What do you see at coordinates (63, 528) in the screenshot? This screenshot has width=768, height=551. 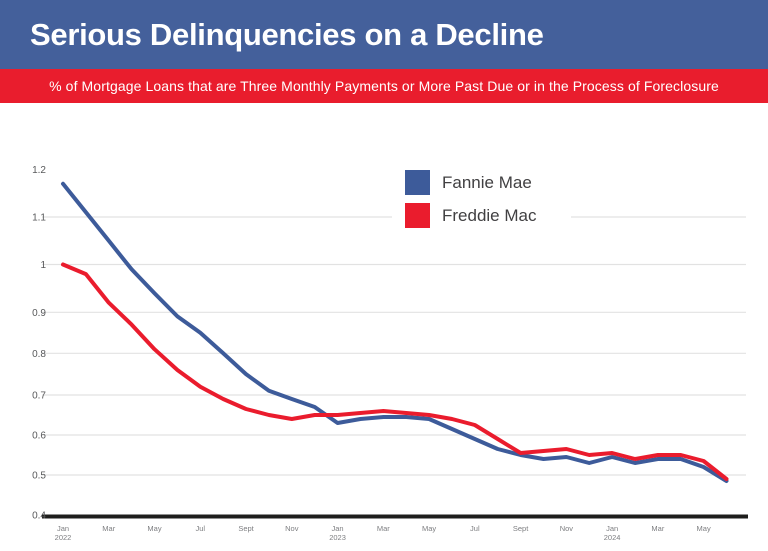 I see `x-tick-label-Jan-2022: Jan` at bounding box center [63, 528].